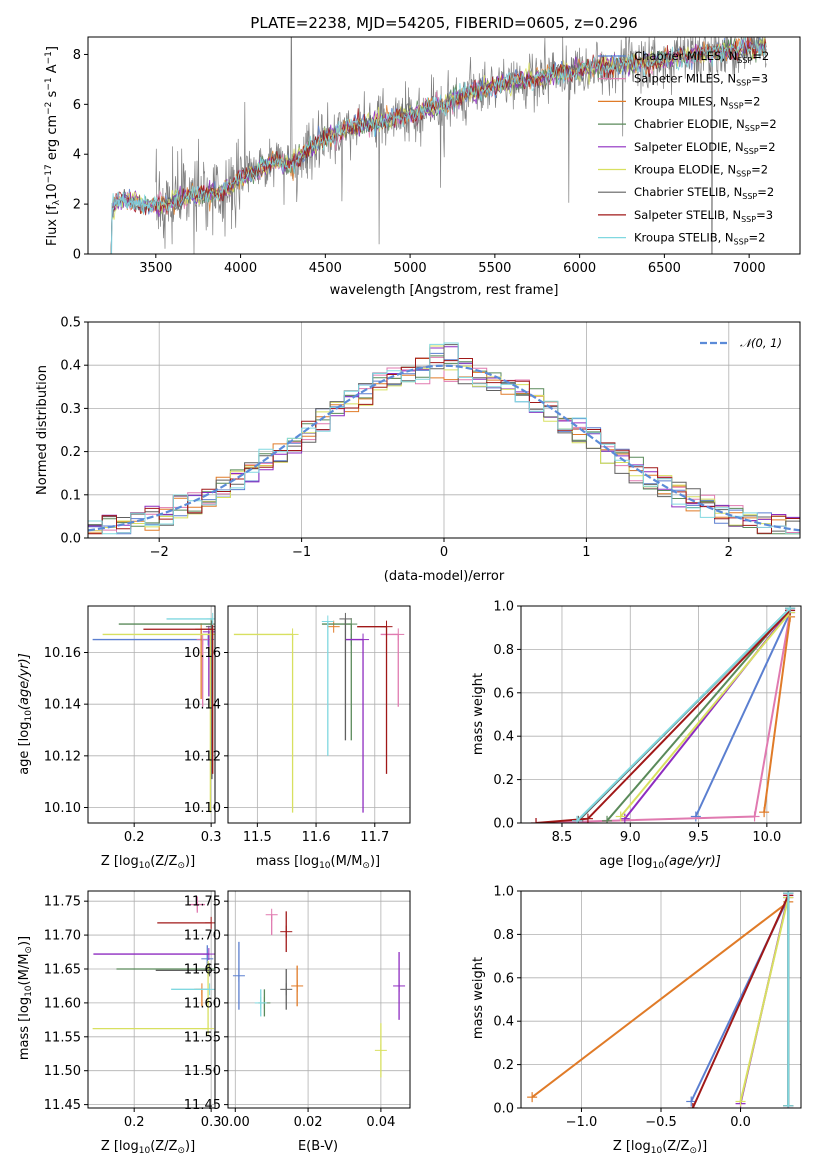 This screenshot has width=819, height=1170. I want to click on ageZ-ylabel: age [log10(age/yr)], so click(25, 714).